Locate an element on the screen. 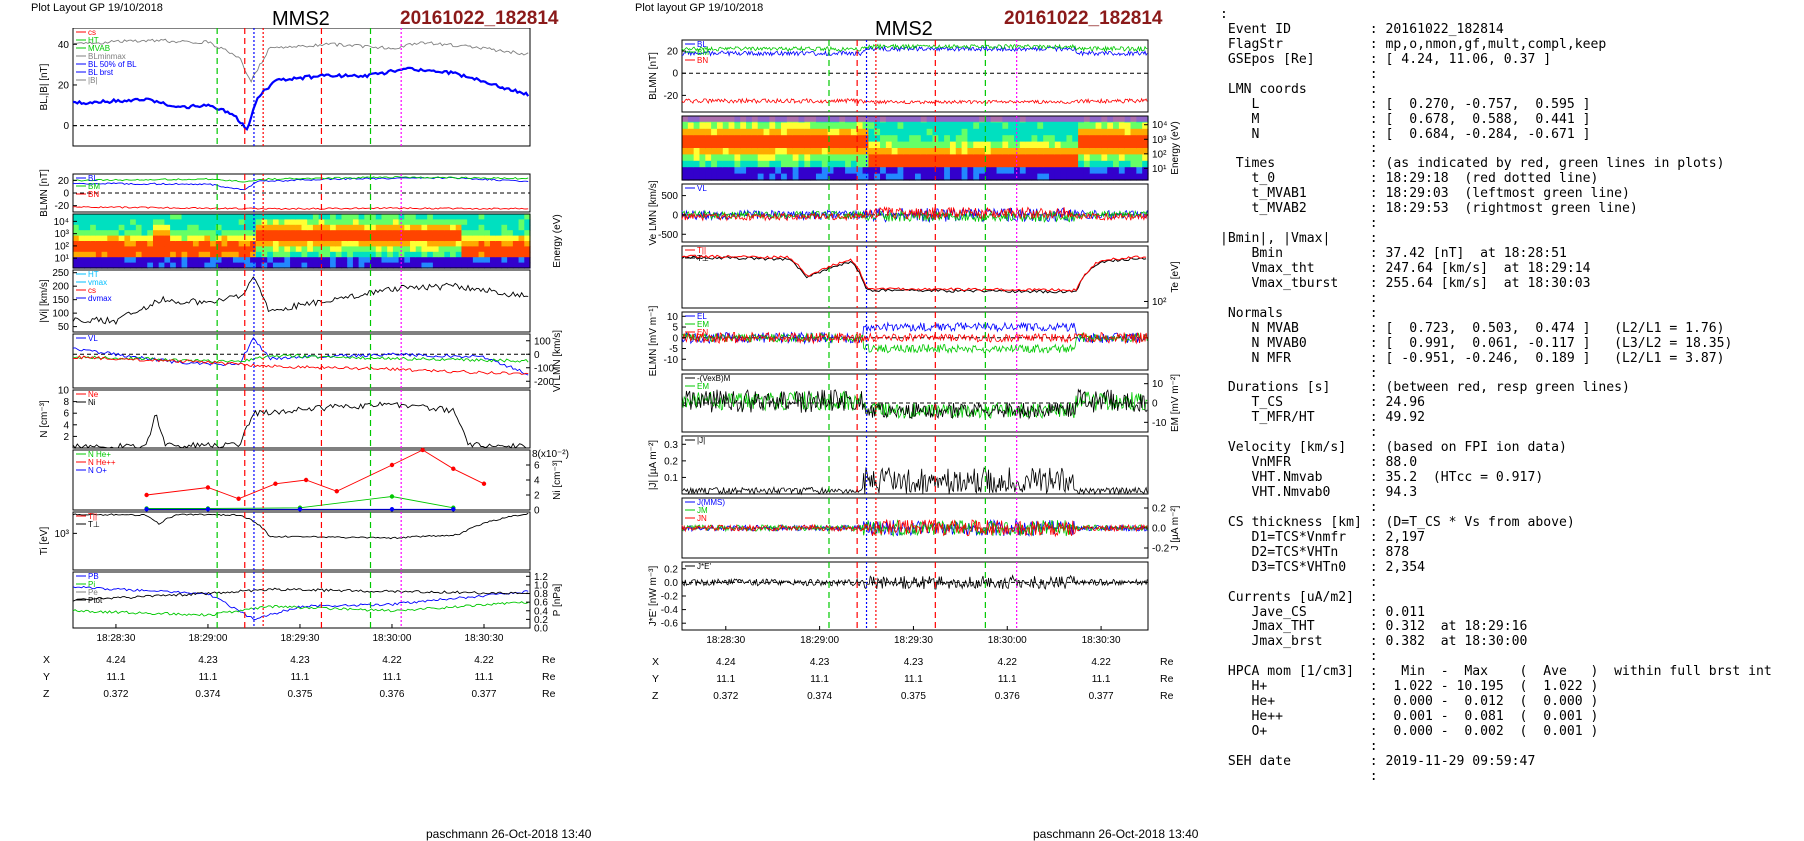 This screenshot has width=1804, height=841. y-axis-label: |Vi| [km/s] is located at coordinates (44, 301).